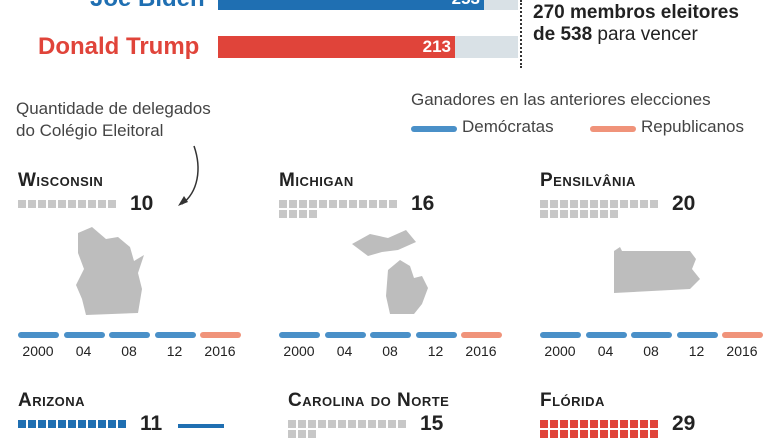 This screenshot has height=438, width=778. Describe the element at coordinates (615, 34) in the screenshot. I see `votes-needed-sub: de 538 para vencer` at that location.